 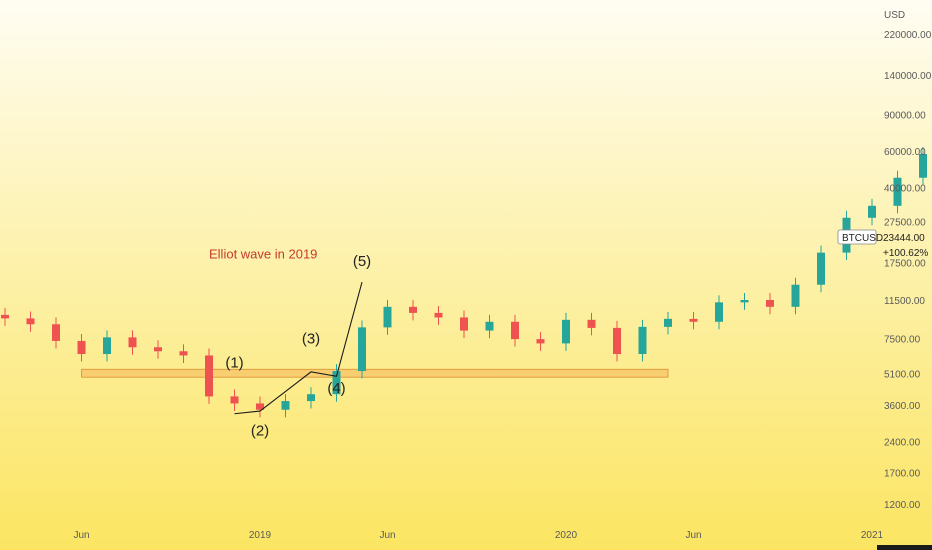 I want to click on y-tick-label: 140000.00, so click(x=908, y=76).